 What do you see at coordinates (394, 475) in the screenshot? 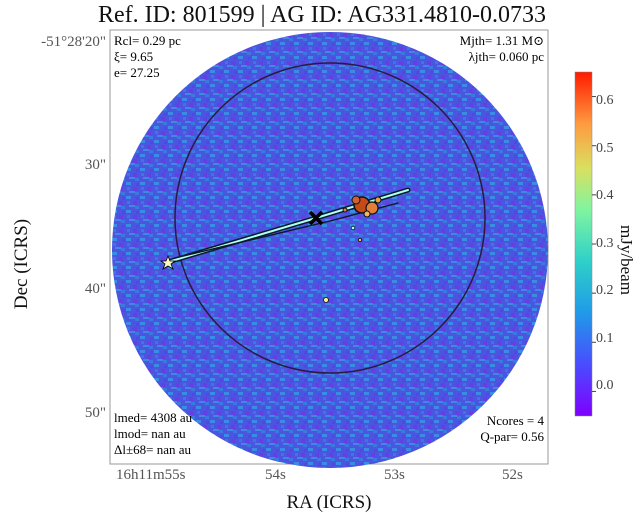
I see `x-tick-2: 53s` at bounding box center [394, 475].